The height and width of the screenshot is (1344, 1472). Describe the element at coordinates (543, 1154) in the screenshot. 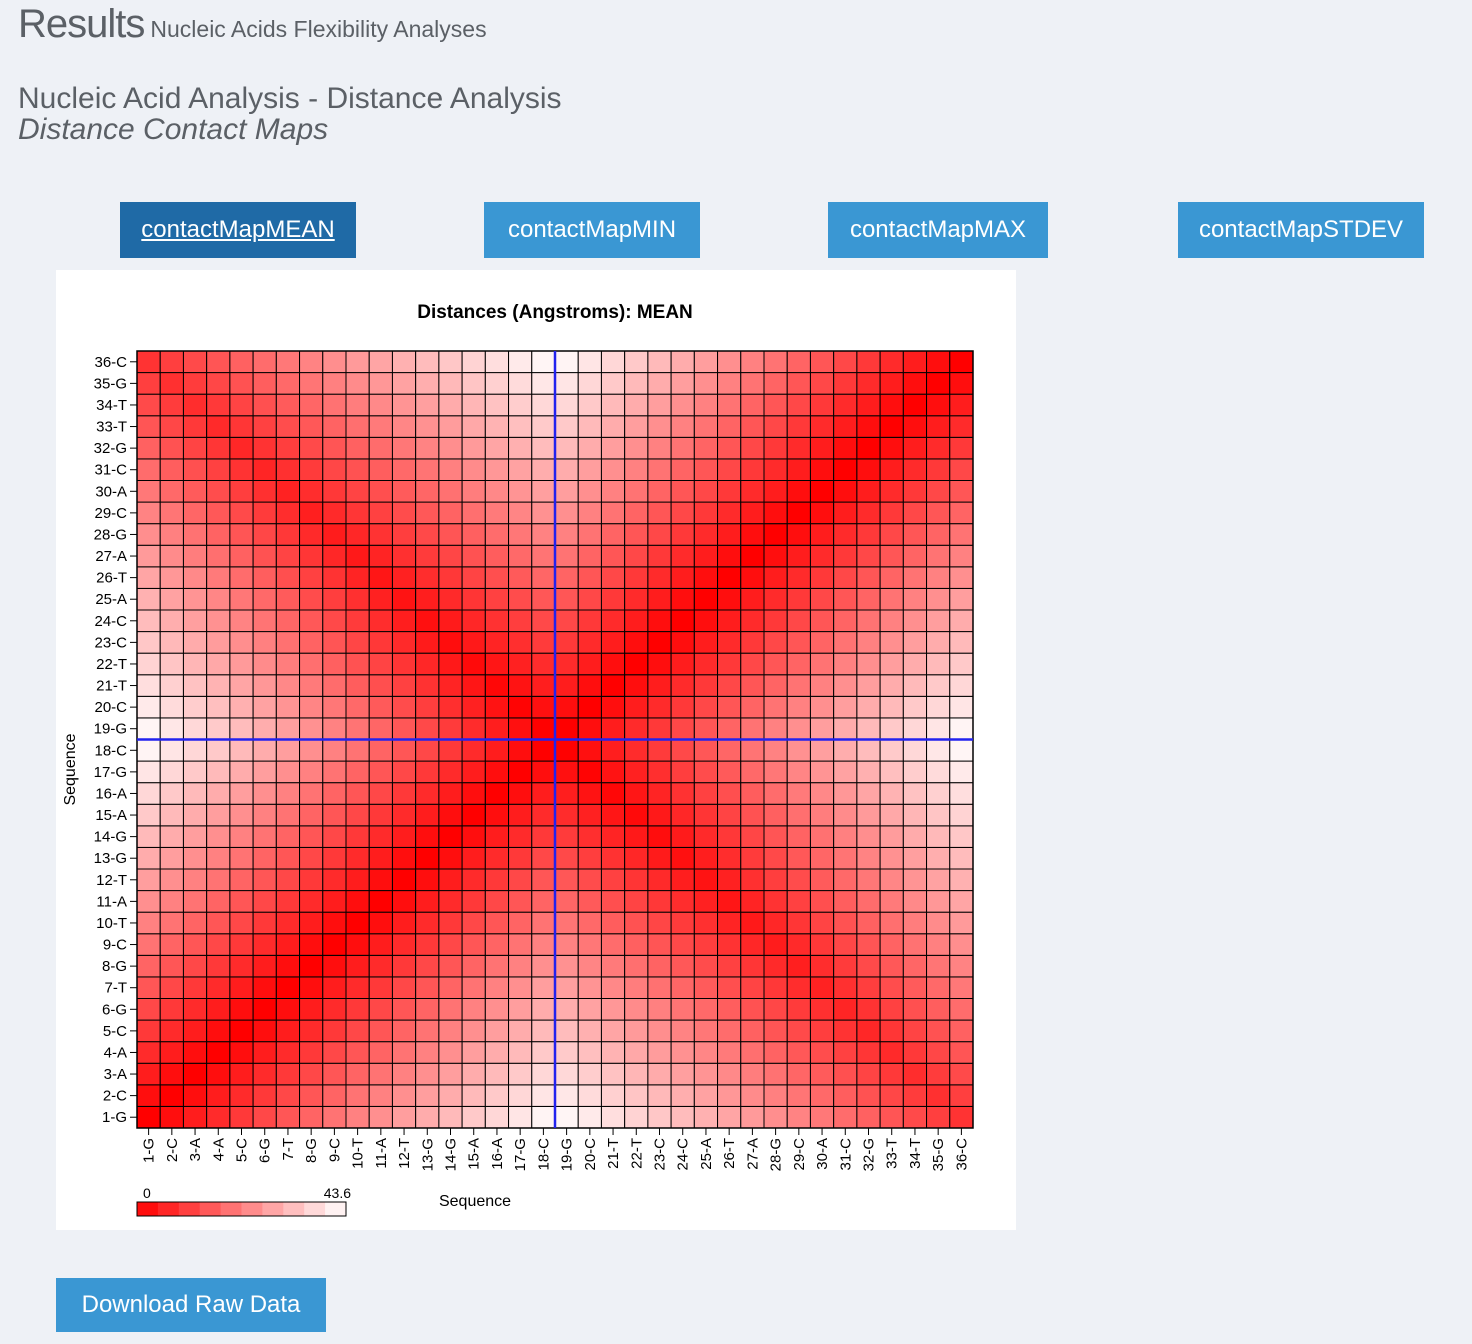

I see `x-tick-label: 18-C` at that location.